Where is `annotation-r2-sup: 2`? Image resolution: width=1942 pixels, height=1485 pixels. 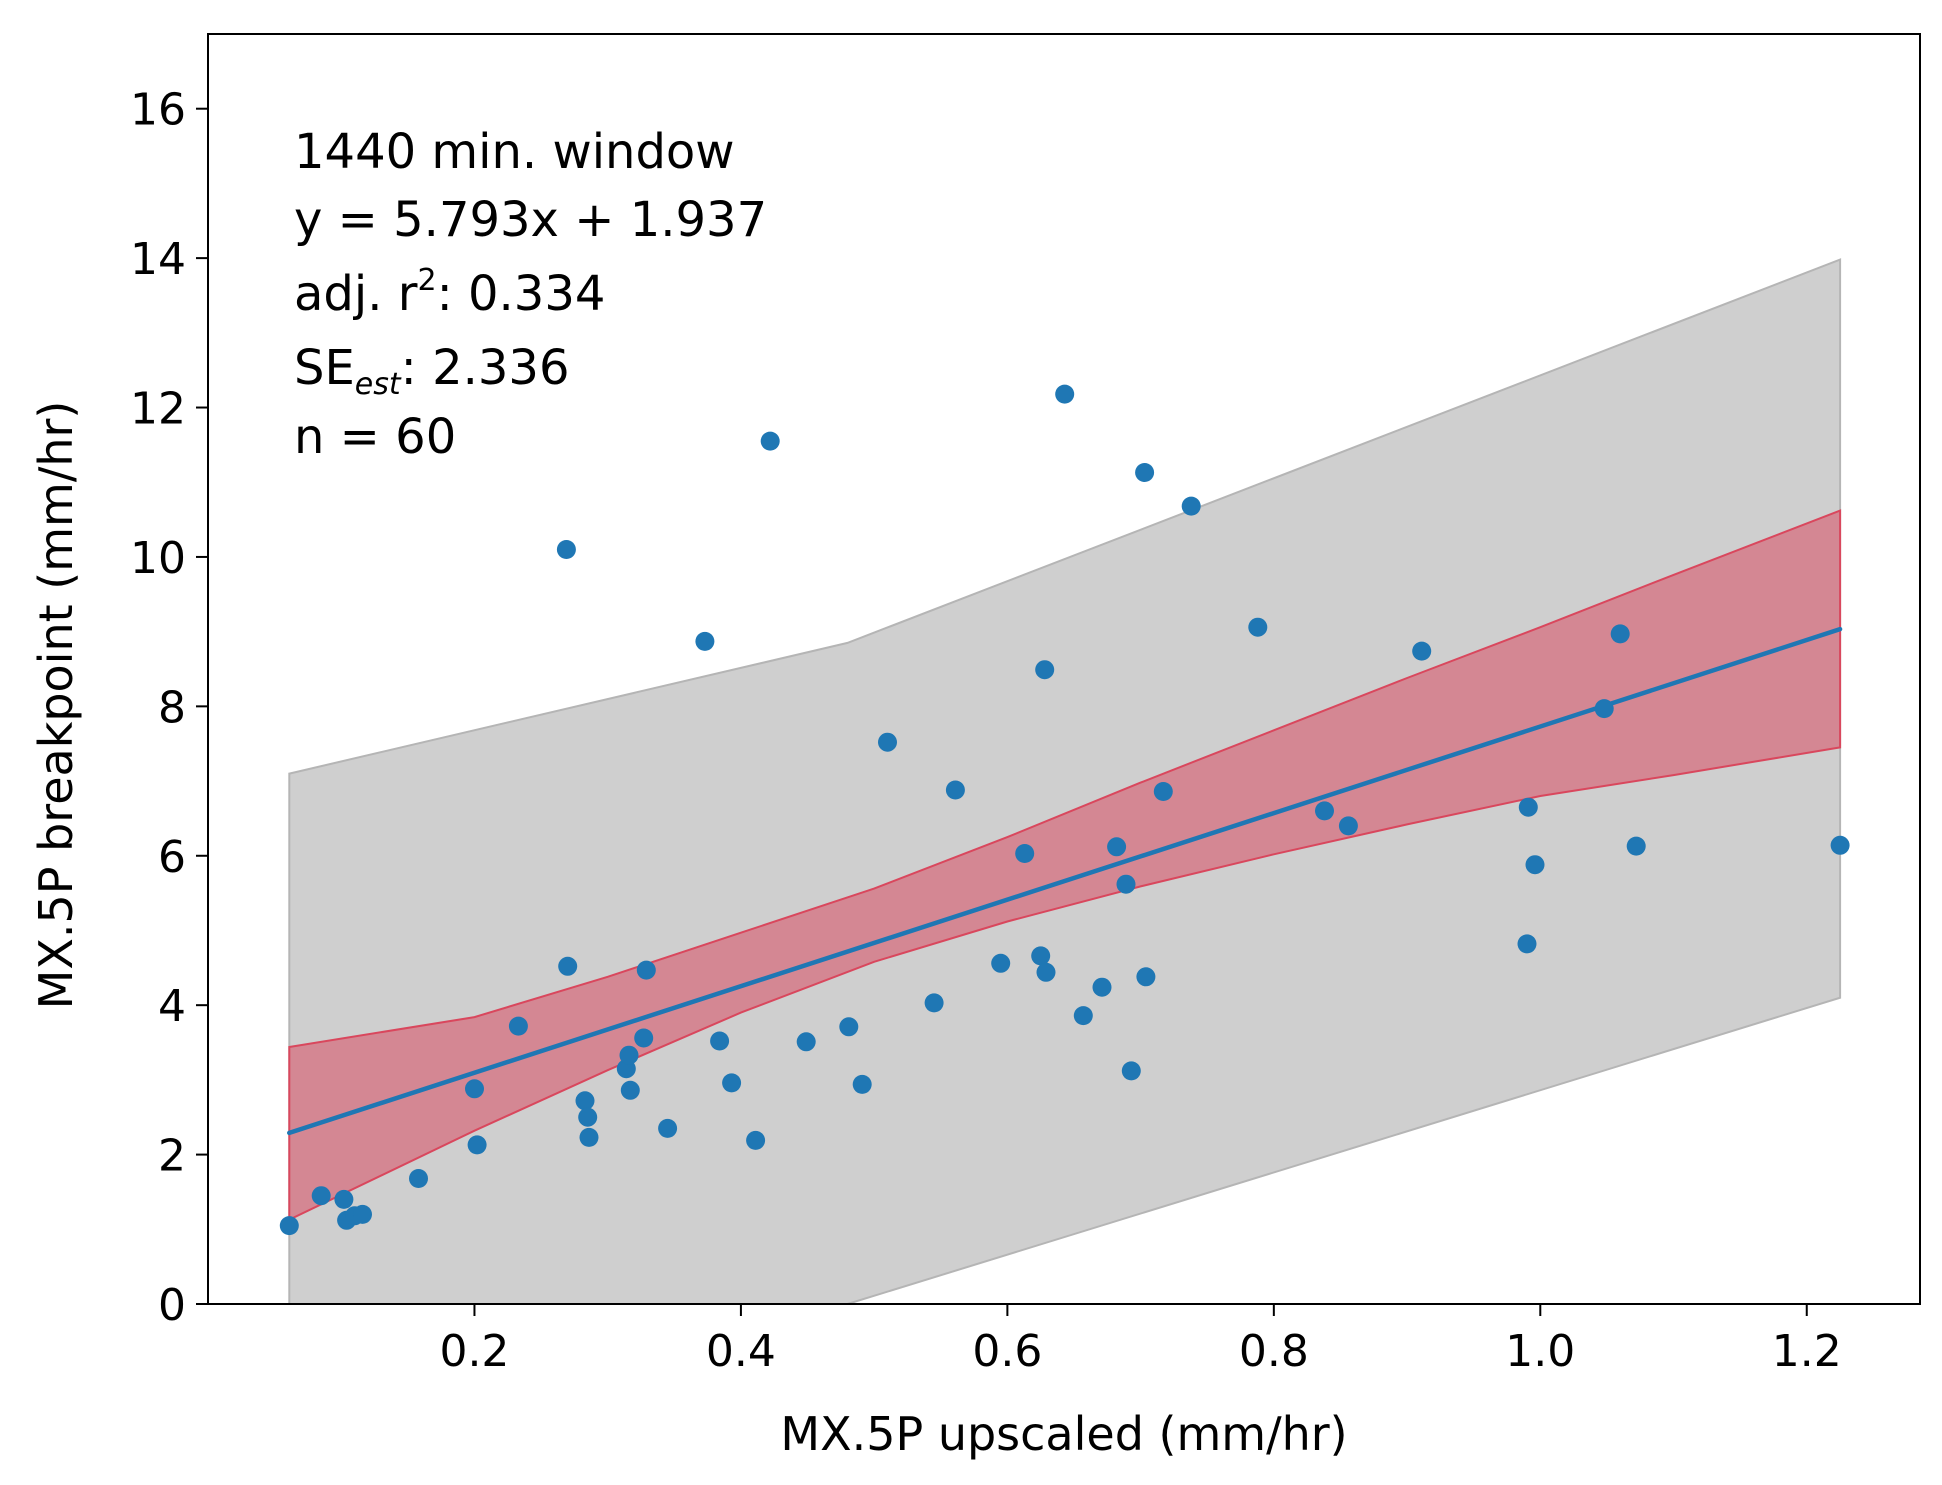 annotation-r2-sup: 2 is located at coordinates (426, 280).